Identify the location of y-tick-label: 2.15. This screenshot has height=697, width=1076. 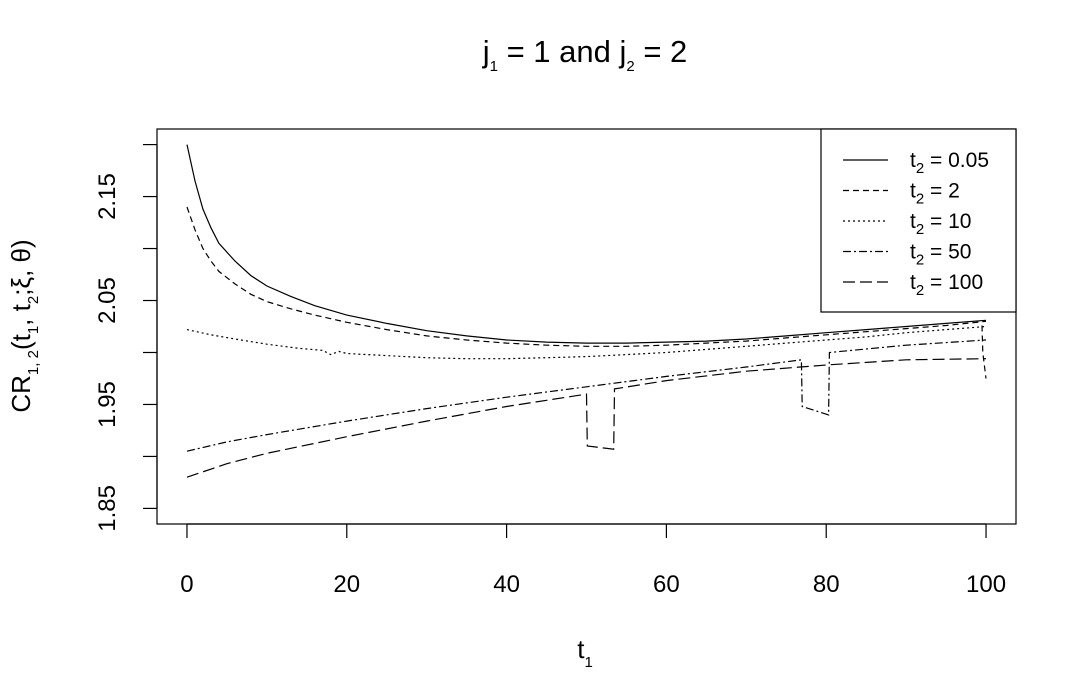
(107, 196).